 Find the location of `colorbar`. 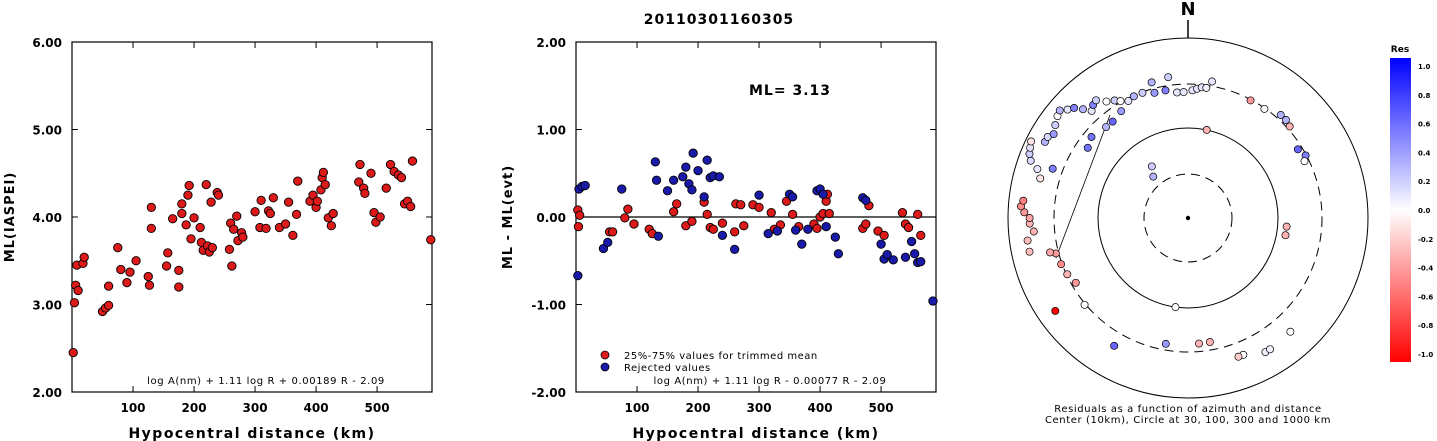

colorbar is located at coordinates (1400, 210).